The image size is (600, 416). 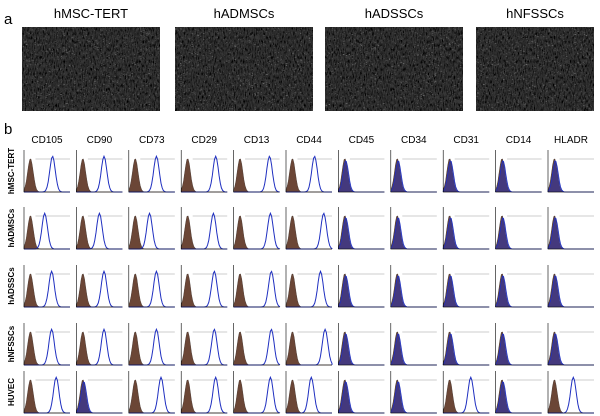 I want to click on marker-label: CD29, so click(x=204, y=140).